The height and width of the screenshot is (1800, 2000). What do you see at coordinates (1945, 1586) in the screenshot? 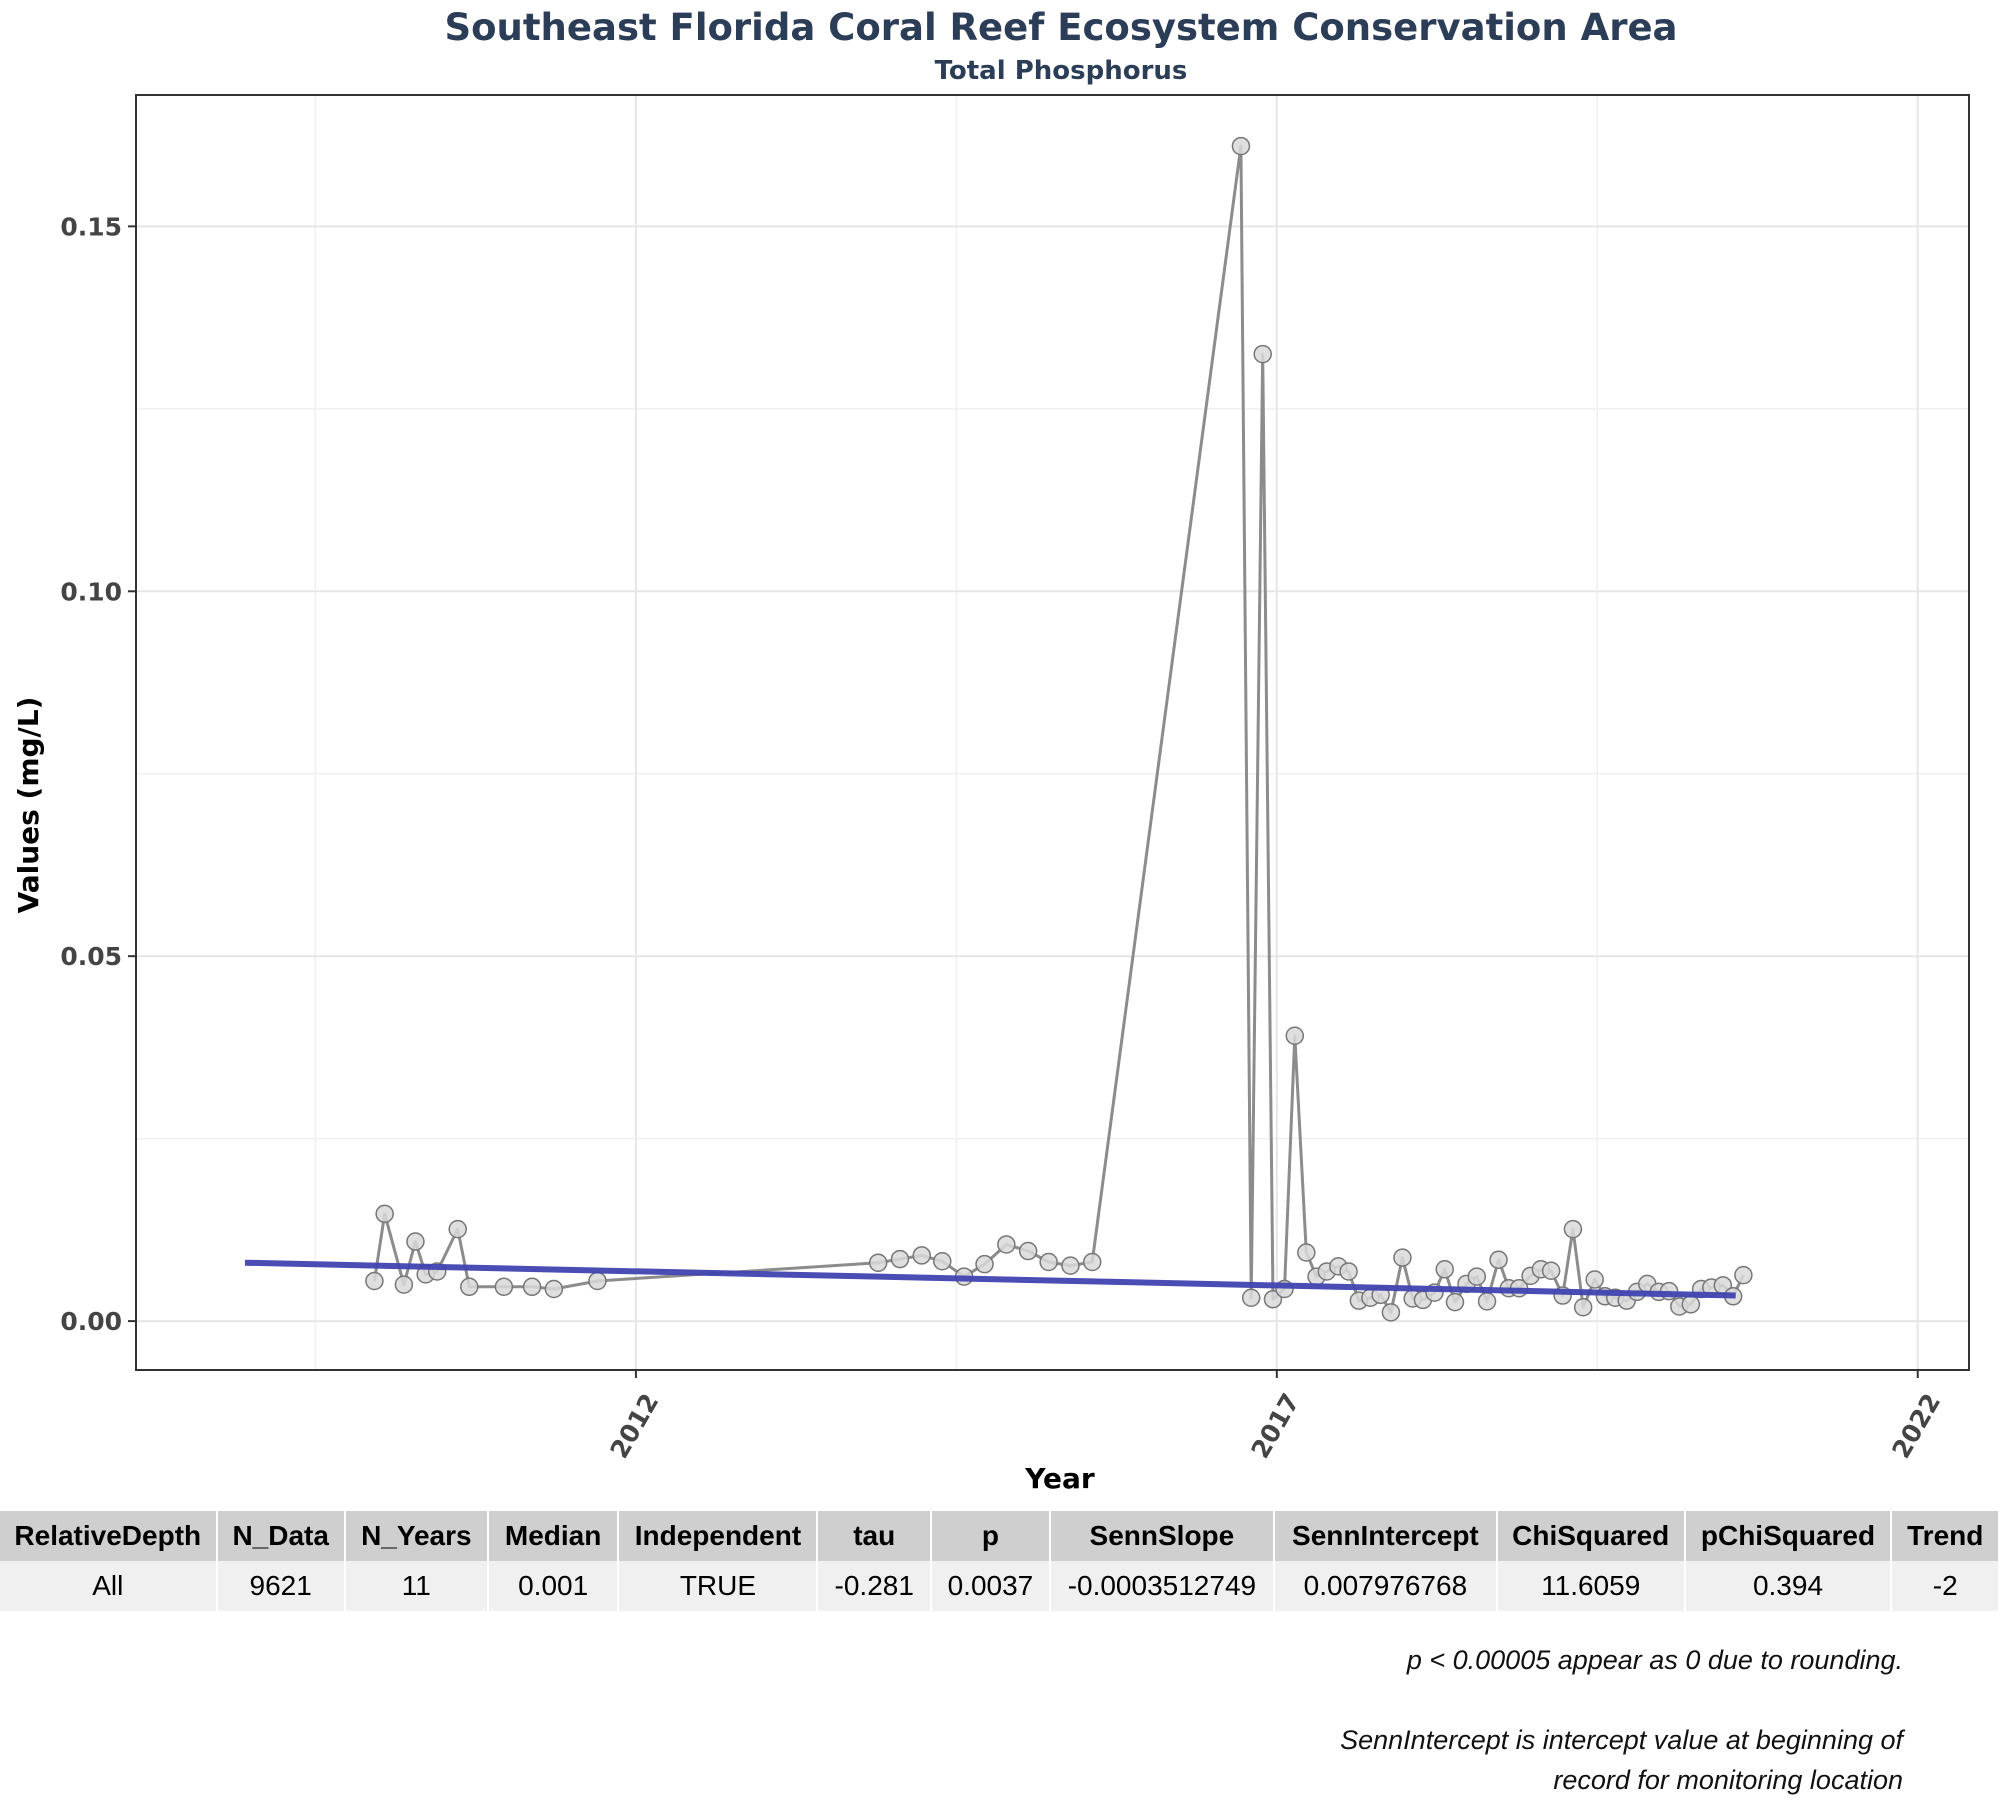
I see `table-cell: -2` at bounding box center [1945, 1586].